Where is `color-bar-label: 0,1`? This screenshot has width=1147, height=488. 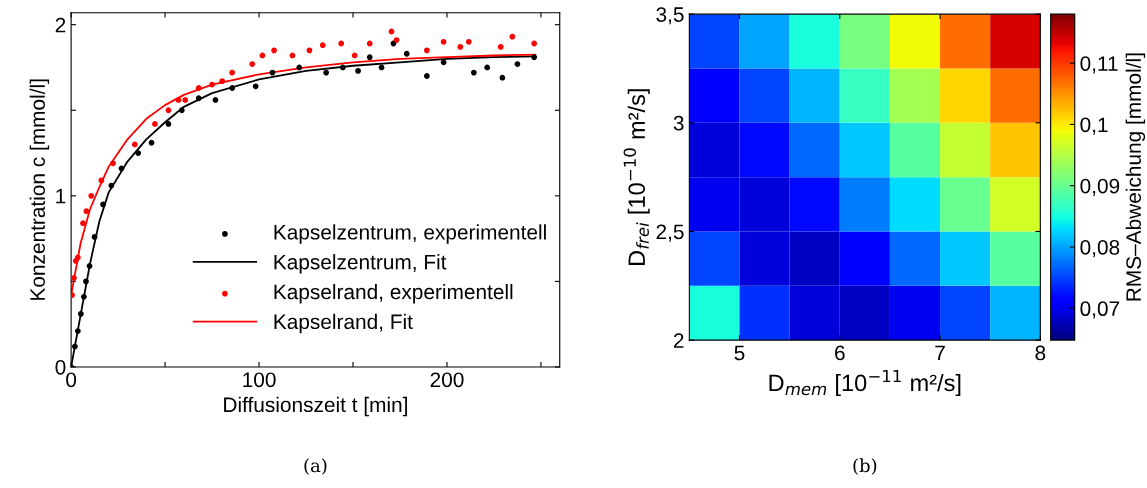
color-bar-label: 0,1 is located at coordinates (1094, 126).